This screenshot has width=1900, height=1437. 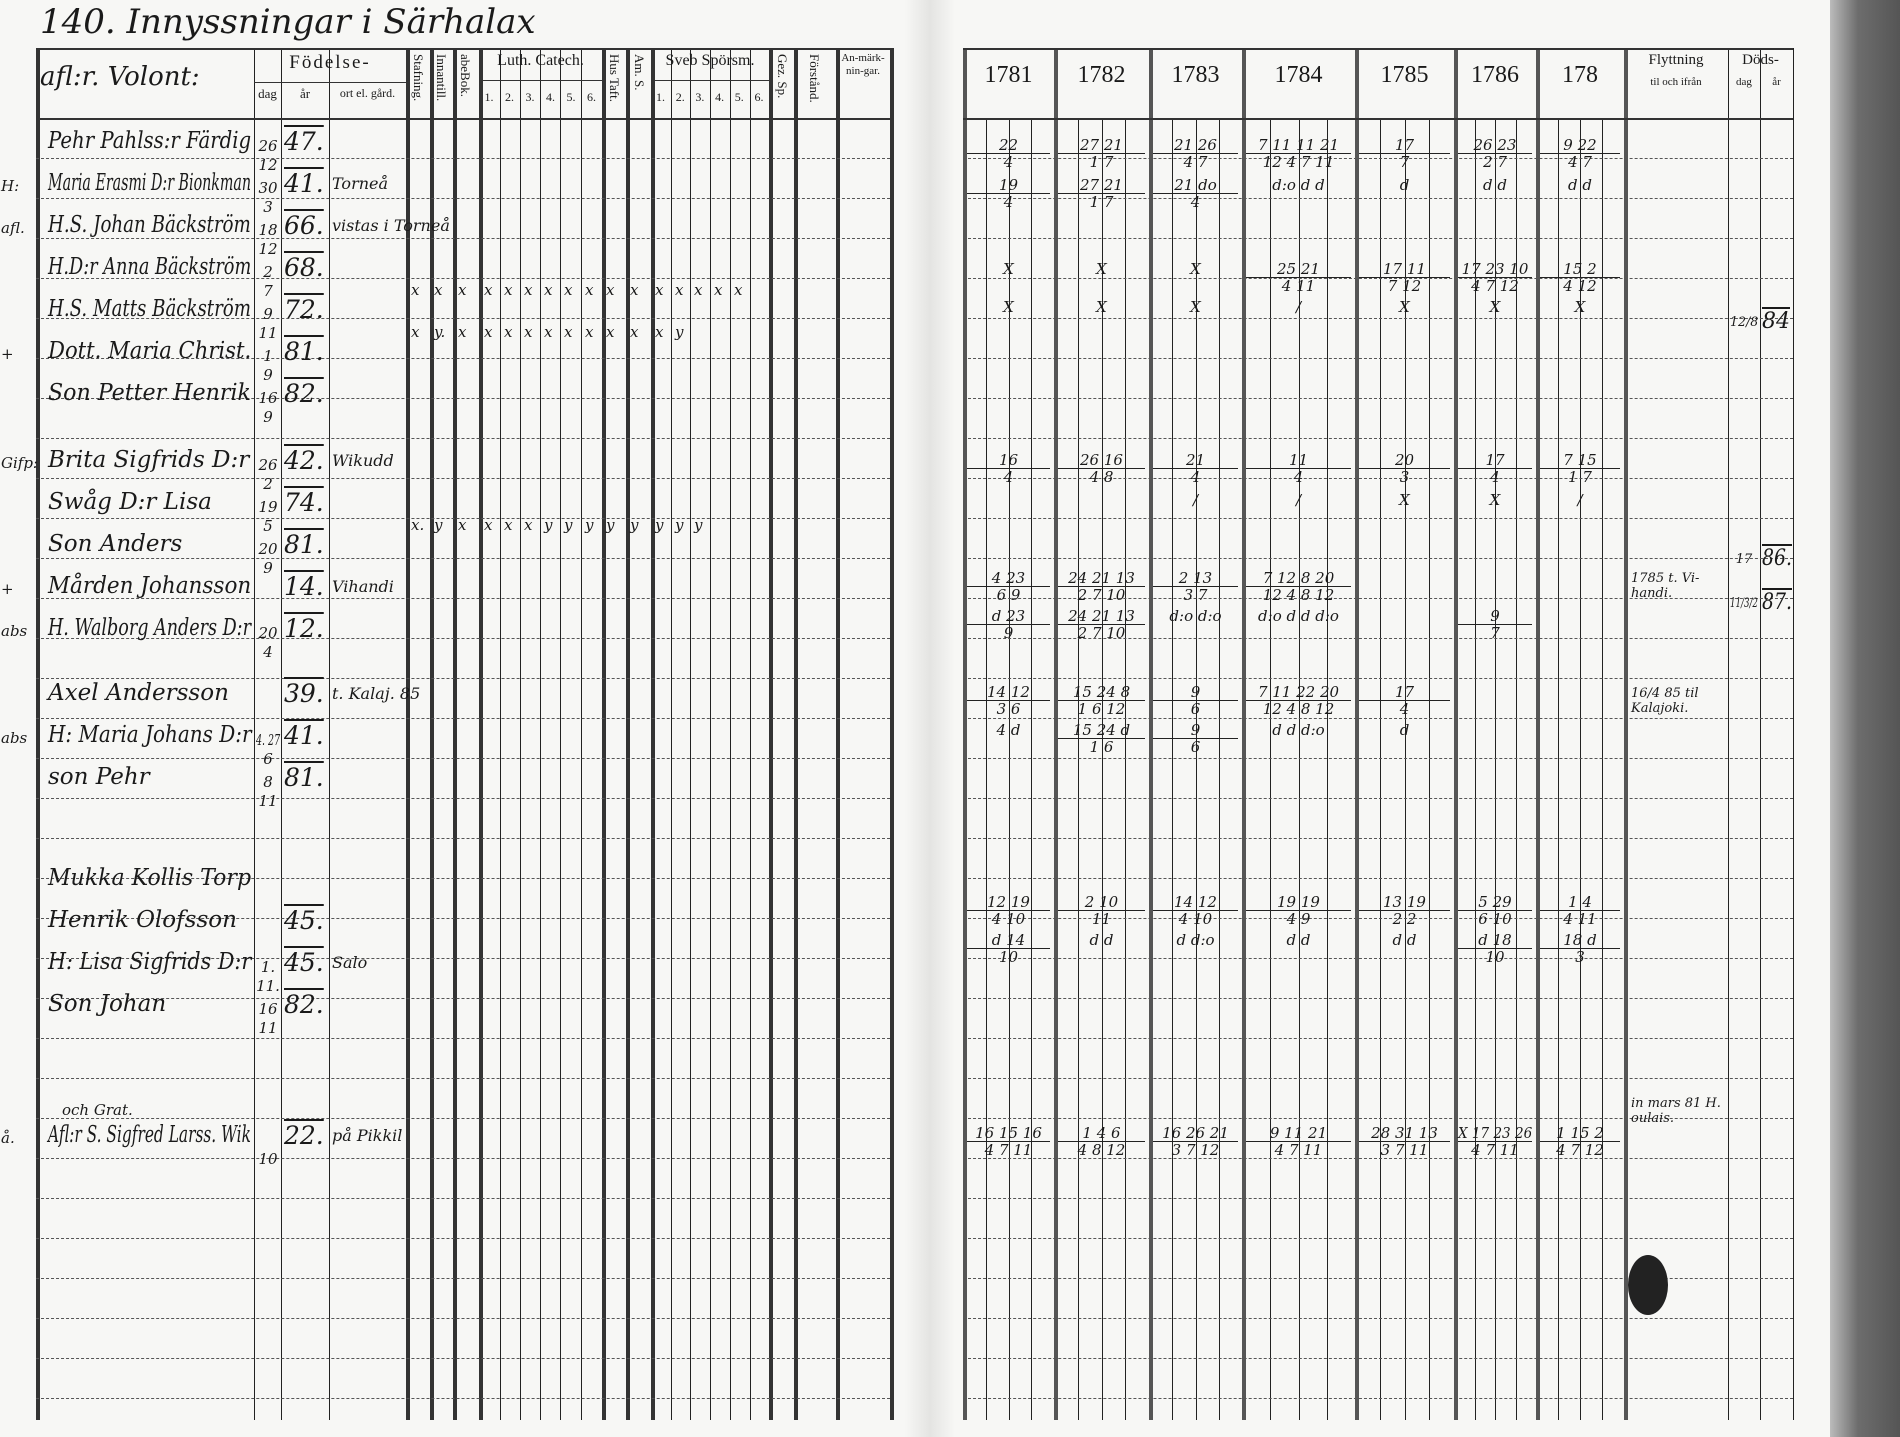 I want to click on entry-birth-year: 14., so click(x=304, y=586).